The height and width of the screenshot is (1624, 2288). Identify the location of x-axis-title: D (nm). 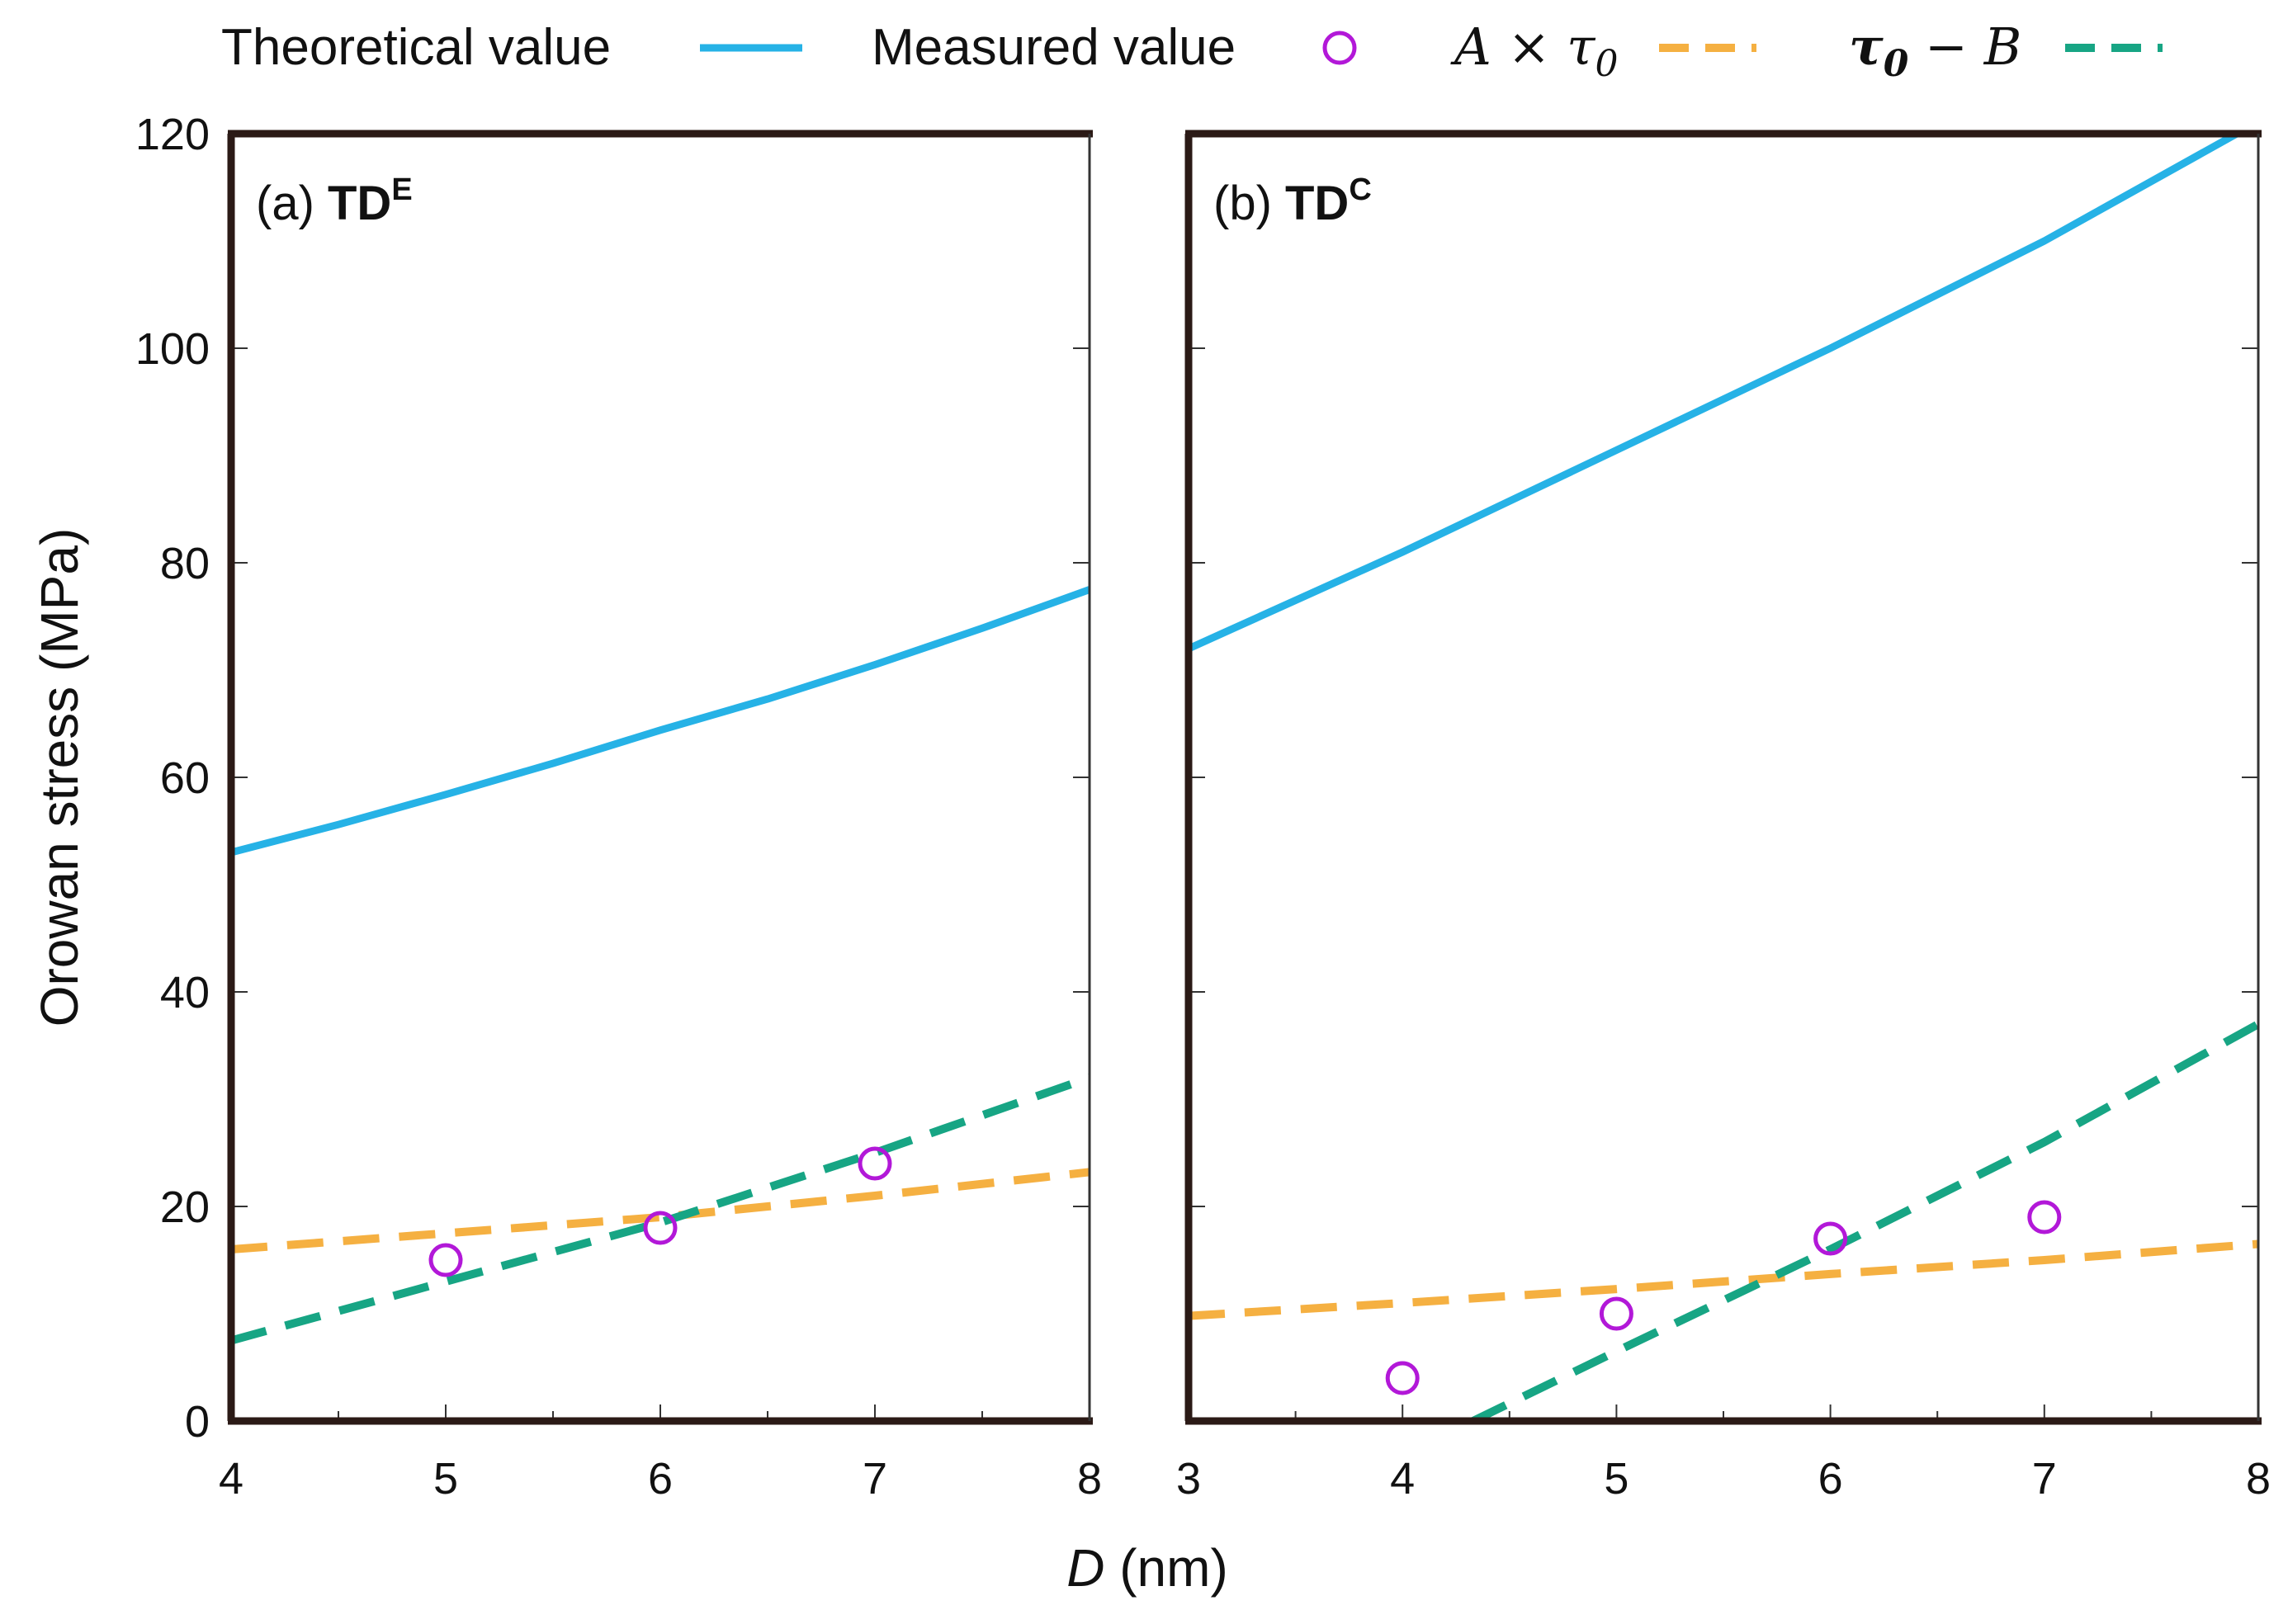
(1147, 1568).